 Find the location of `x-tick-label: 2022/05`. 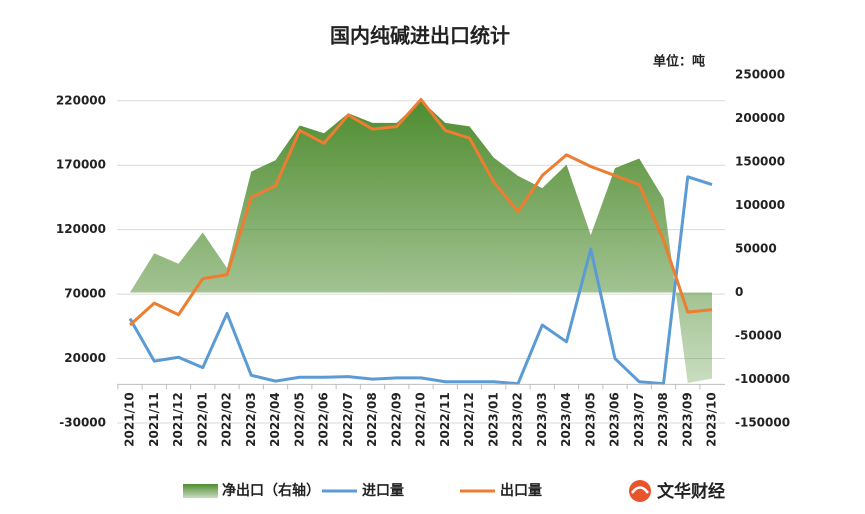

x-tick-label: 2022/05 is located at coordinates (299, 419).